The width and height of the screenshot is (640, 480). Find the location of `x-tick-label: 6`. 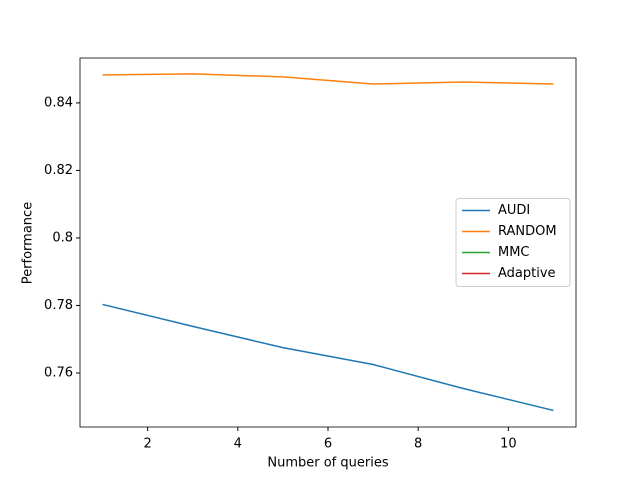

x-tick-label: 6 is located at coordinates (328, 444).